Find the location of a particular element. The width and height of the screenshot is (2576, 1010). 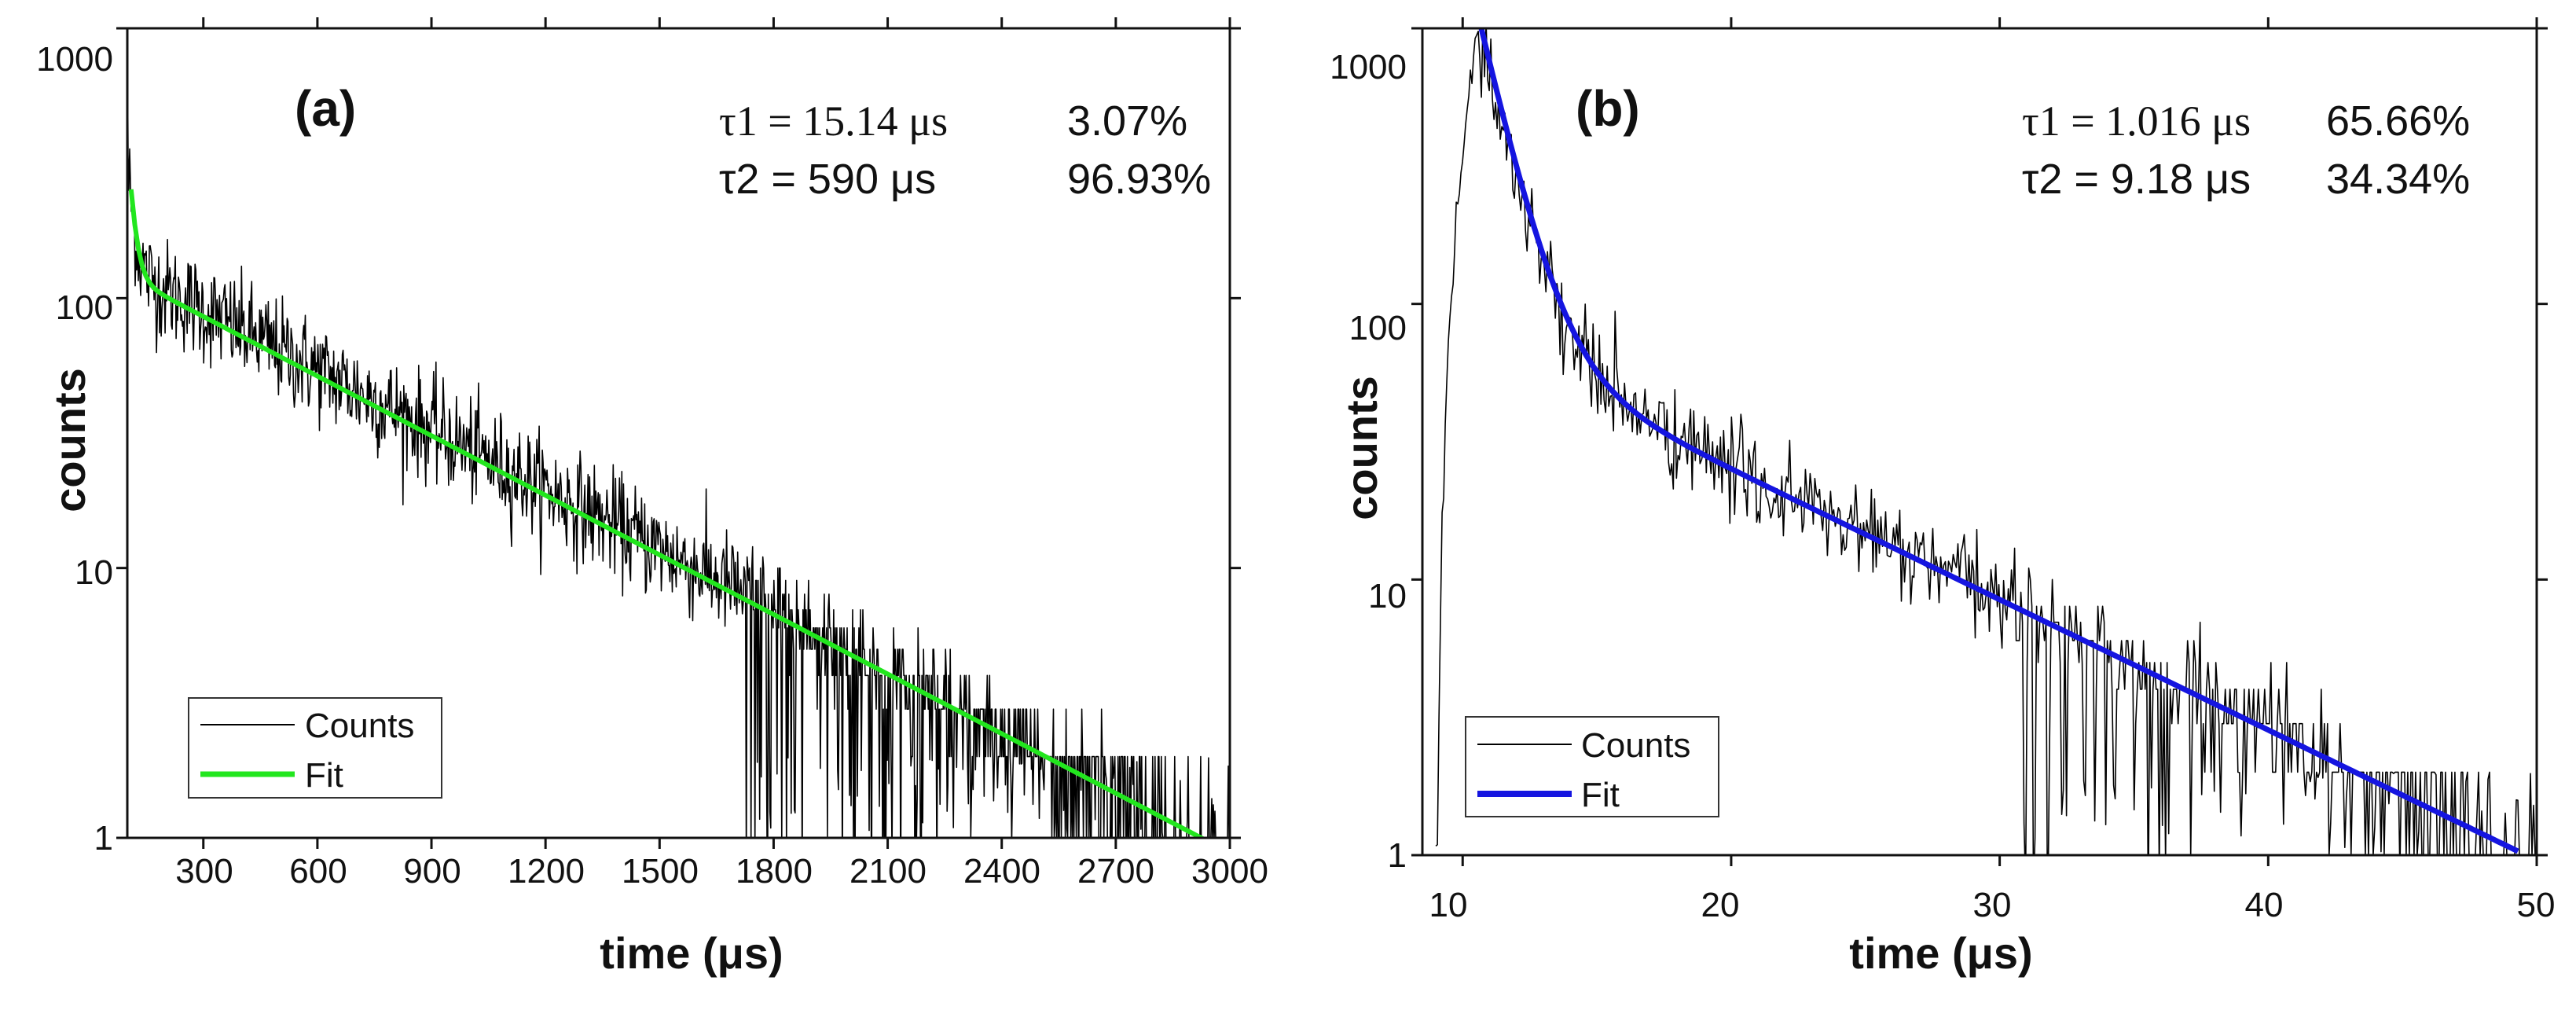

a-xtick-label: 600 is located at coordinates (318, 871).